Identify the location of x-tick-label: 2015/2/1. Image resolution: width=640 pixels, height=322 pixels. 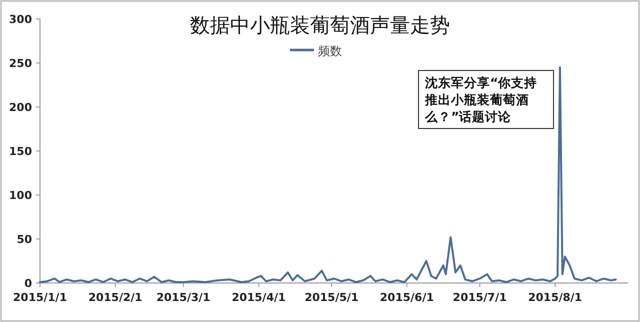
(115, 297).